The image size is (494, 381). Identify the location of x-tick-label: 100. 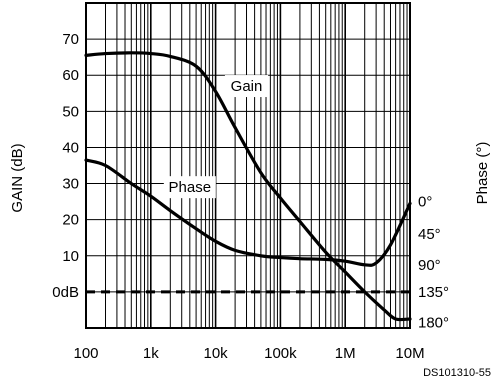
(85, 353).